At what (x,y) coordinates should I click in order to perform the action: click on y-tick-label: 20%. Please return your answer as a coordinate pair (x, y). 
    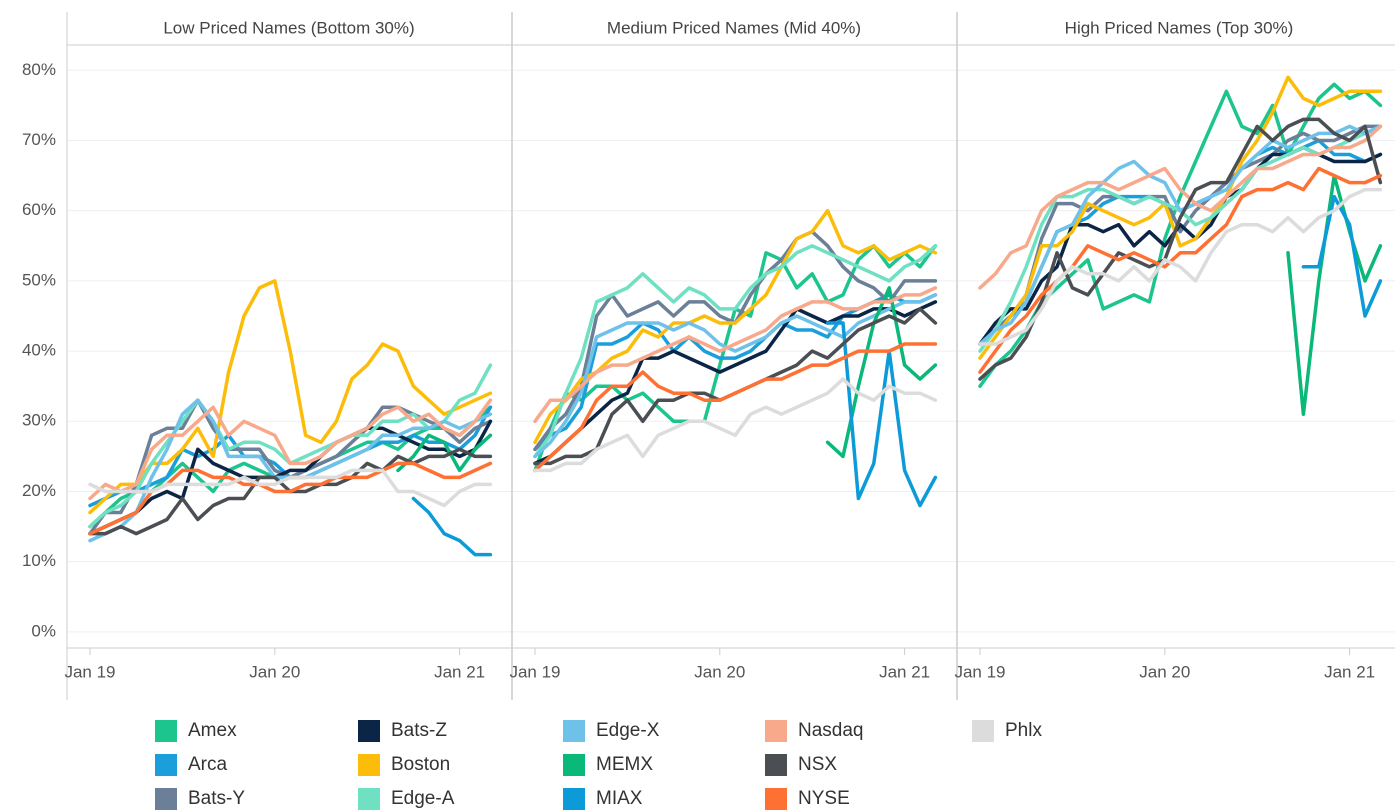
    Looking at the image, I should click on (39, 490).